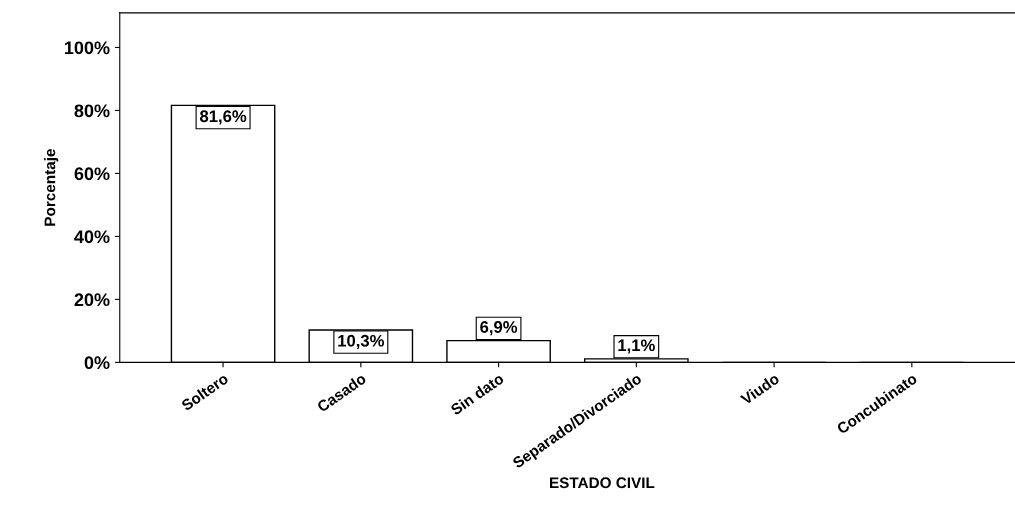 Image resolution: width=1015 pixels, height=514 pixels. Describe the element at coordinates (499, 328) in the screenshot. I see `data-label: 6,9%` at that location.